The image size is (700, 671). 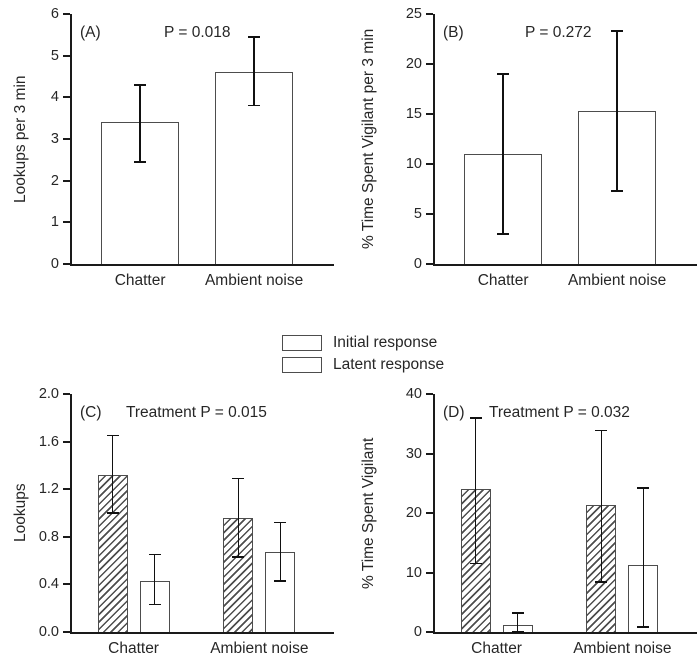 What do you see at coordinates (90, 32) in the screenshot?
I see `panel-letter-a: (A)` at bounding box center [90, 32].